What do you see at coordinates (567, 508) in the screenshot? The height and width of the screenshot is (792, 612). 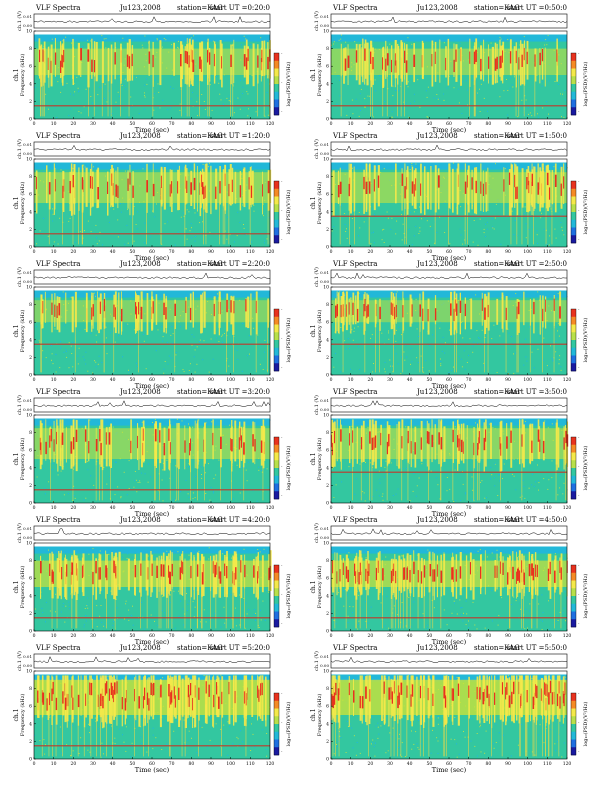 I see `x-tick-label: 120` at bounding box center [567, 508].